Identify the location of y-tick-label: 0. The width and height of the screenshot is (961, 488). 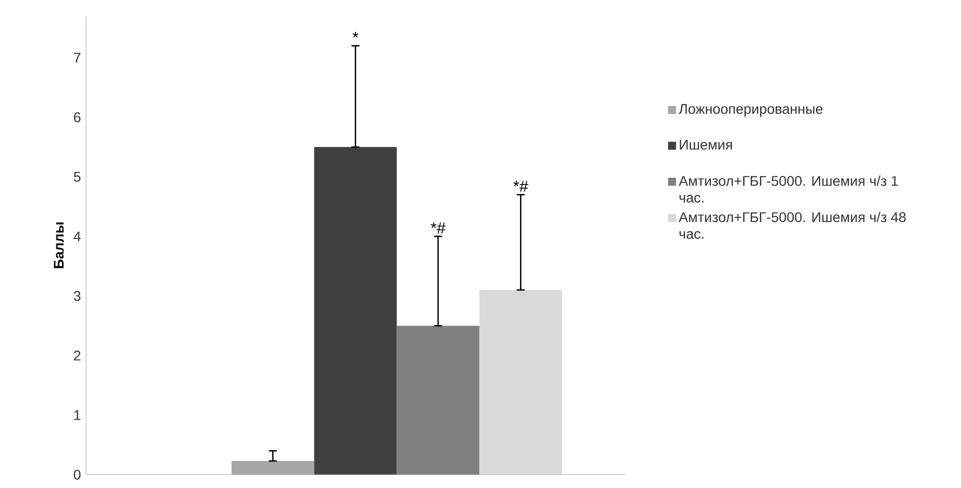
(77, 475).